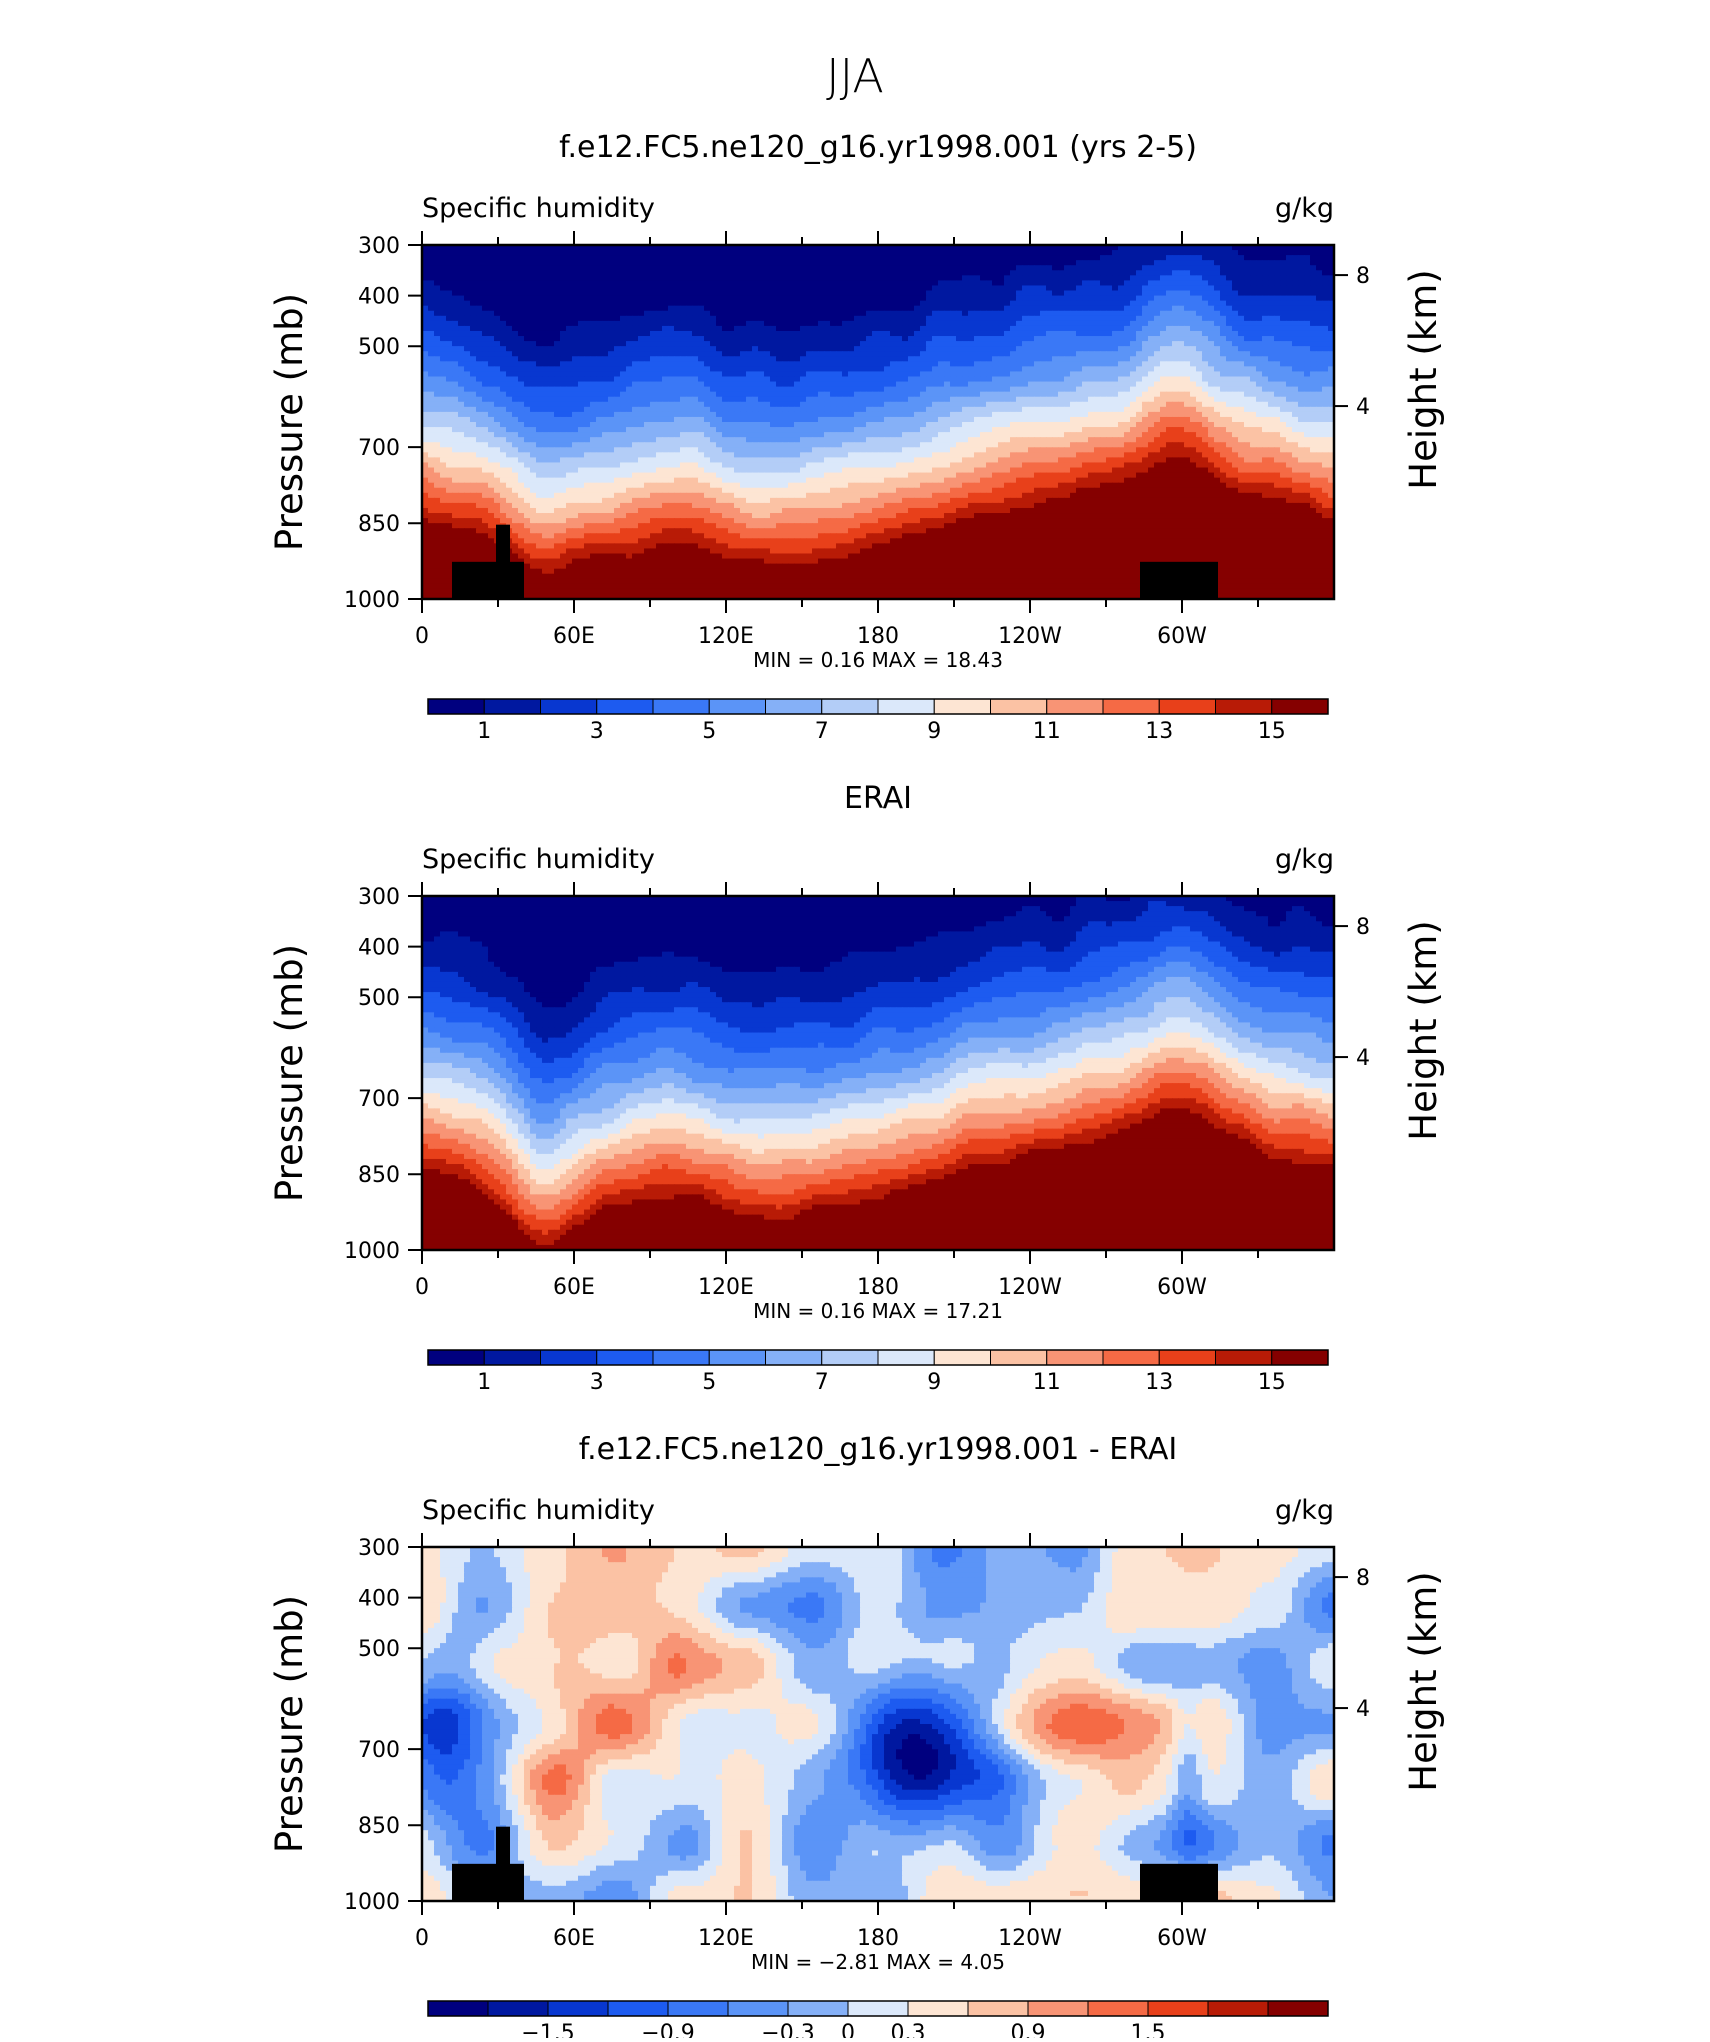  I want to click on height-tick-label: 8, so click(1363, 1578).